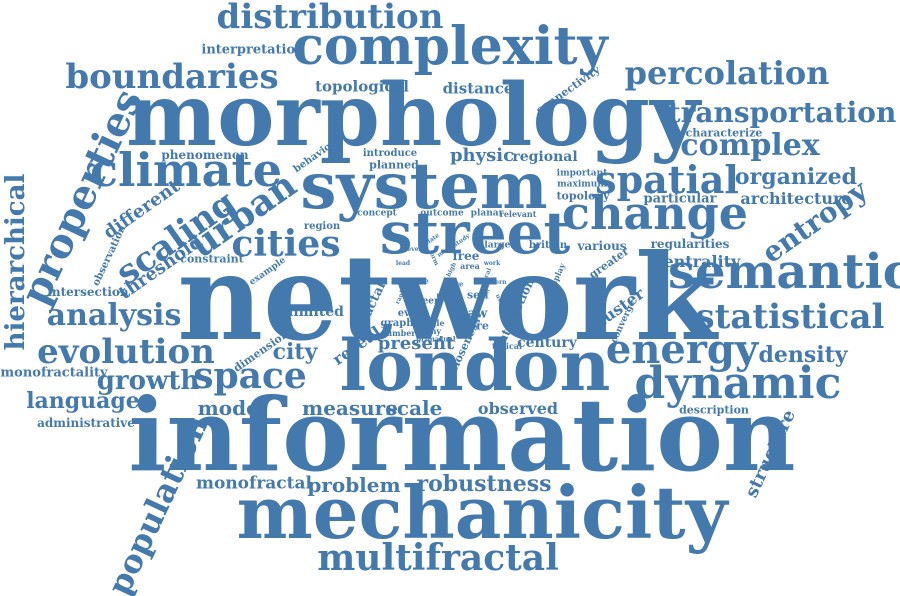  What do you see at coordinates (232, 408) in the screenshot?
I see `word-model: model` at bounding box center [232, 408].